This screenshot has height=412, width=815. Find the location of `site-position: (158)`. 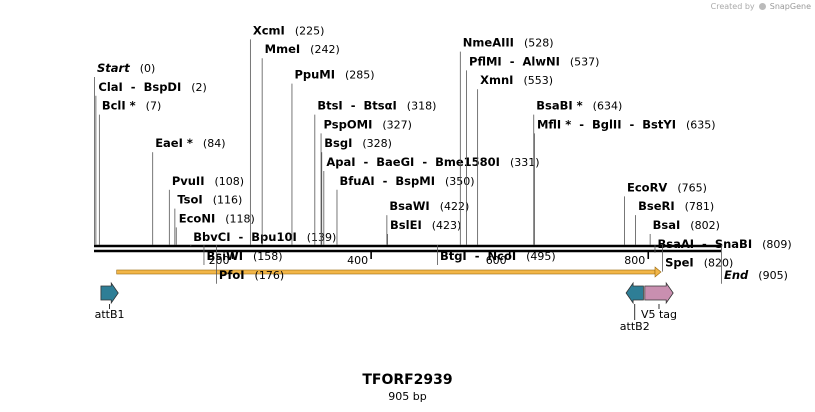

site-position: (158) is located at coordinates (268, 256).